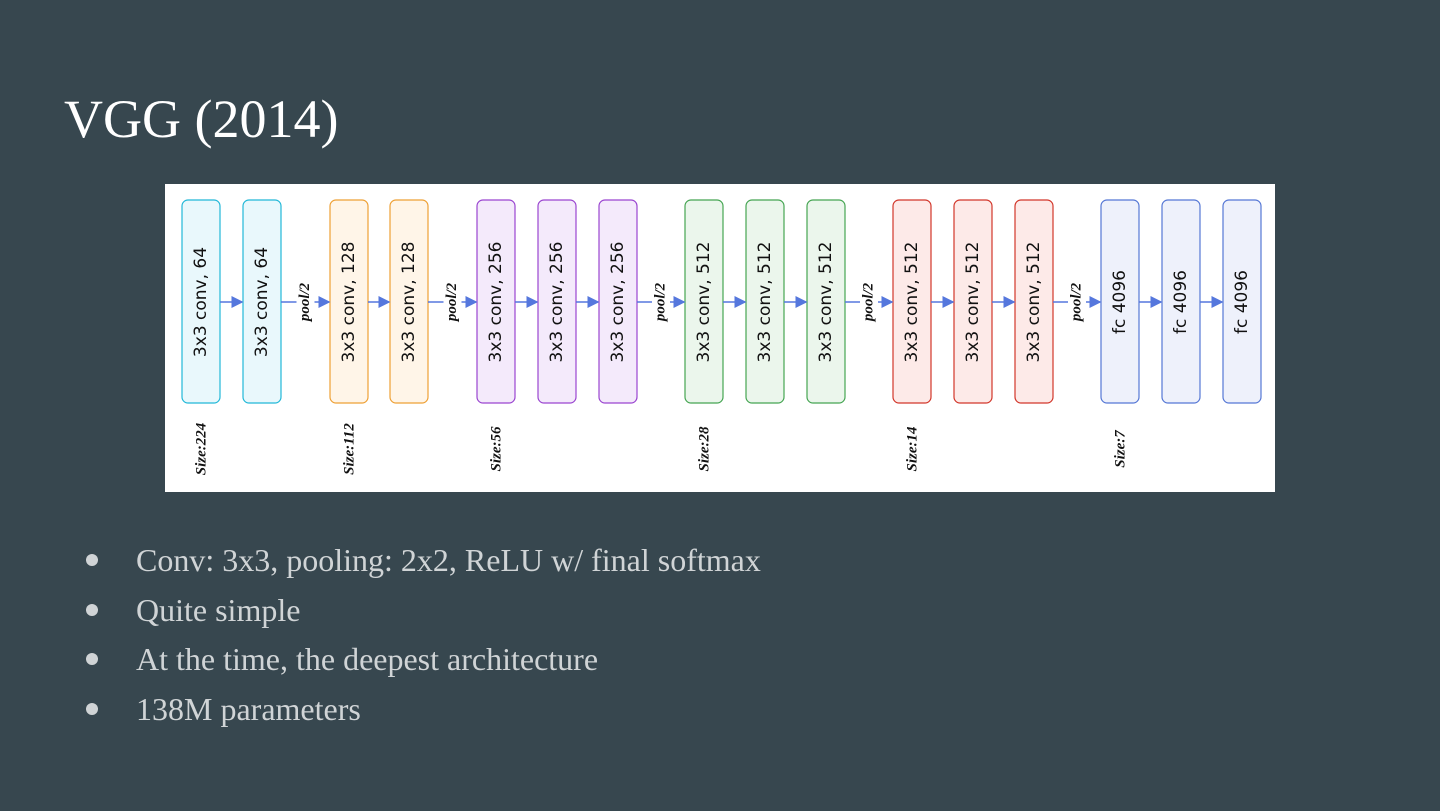  I want to click on bullet-item: 138M parameters, so click(423, 712).